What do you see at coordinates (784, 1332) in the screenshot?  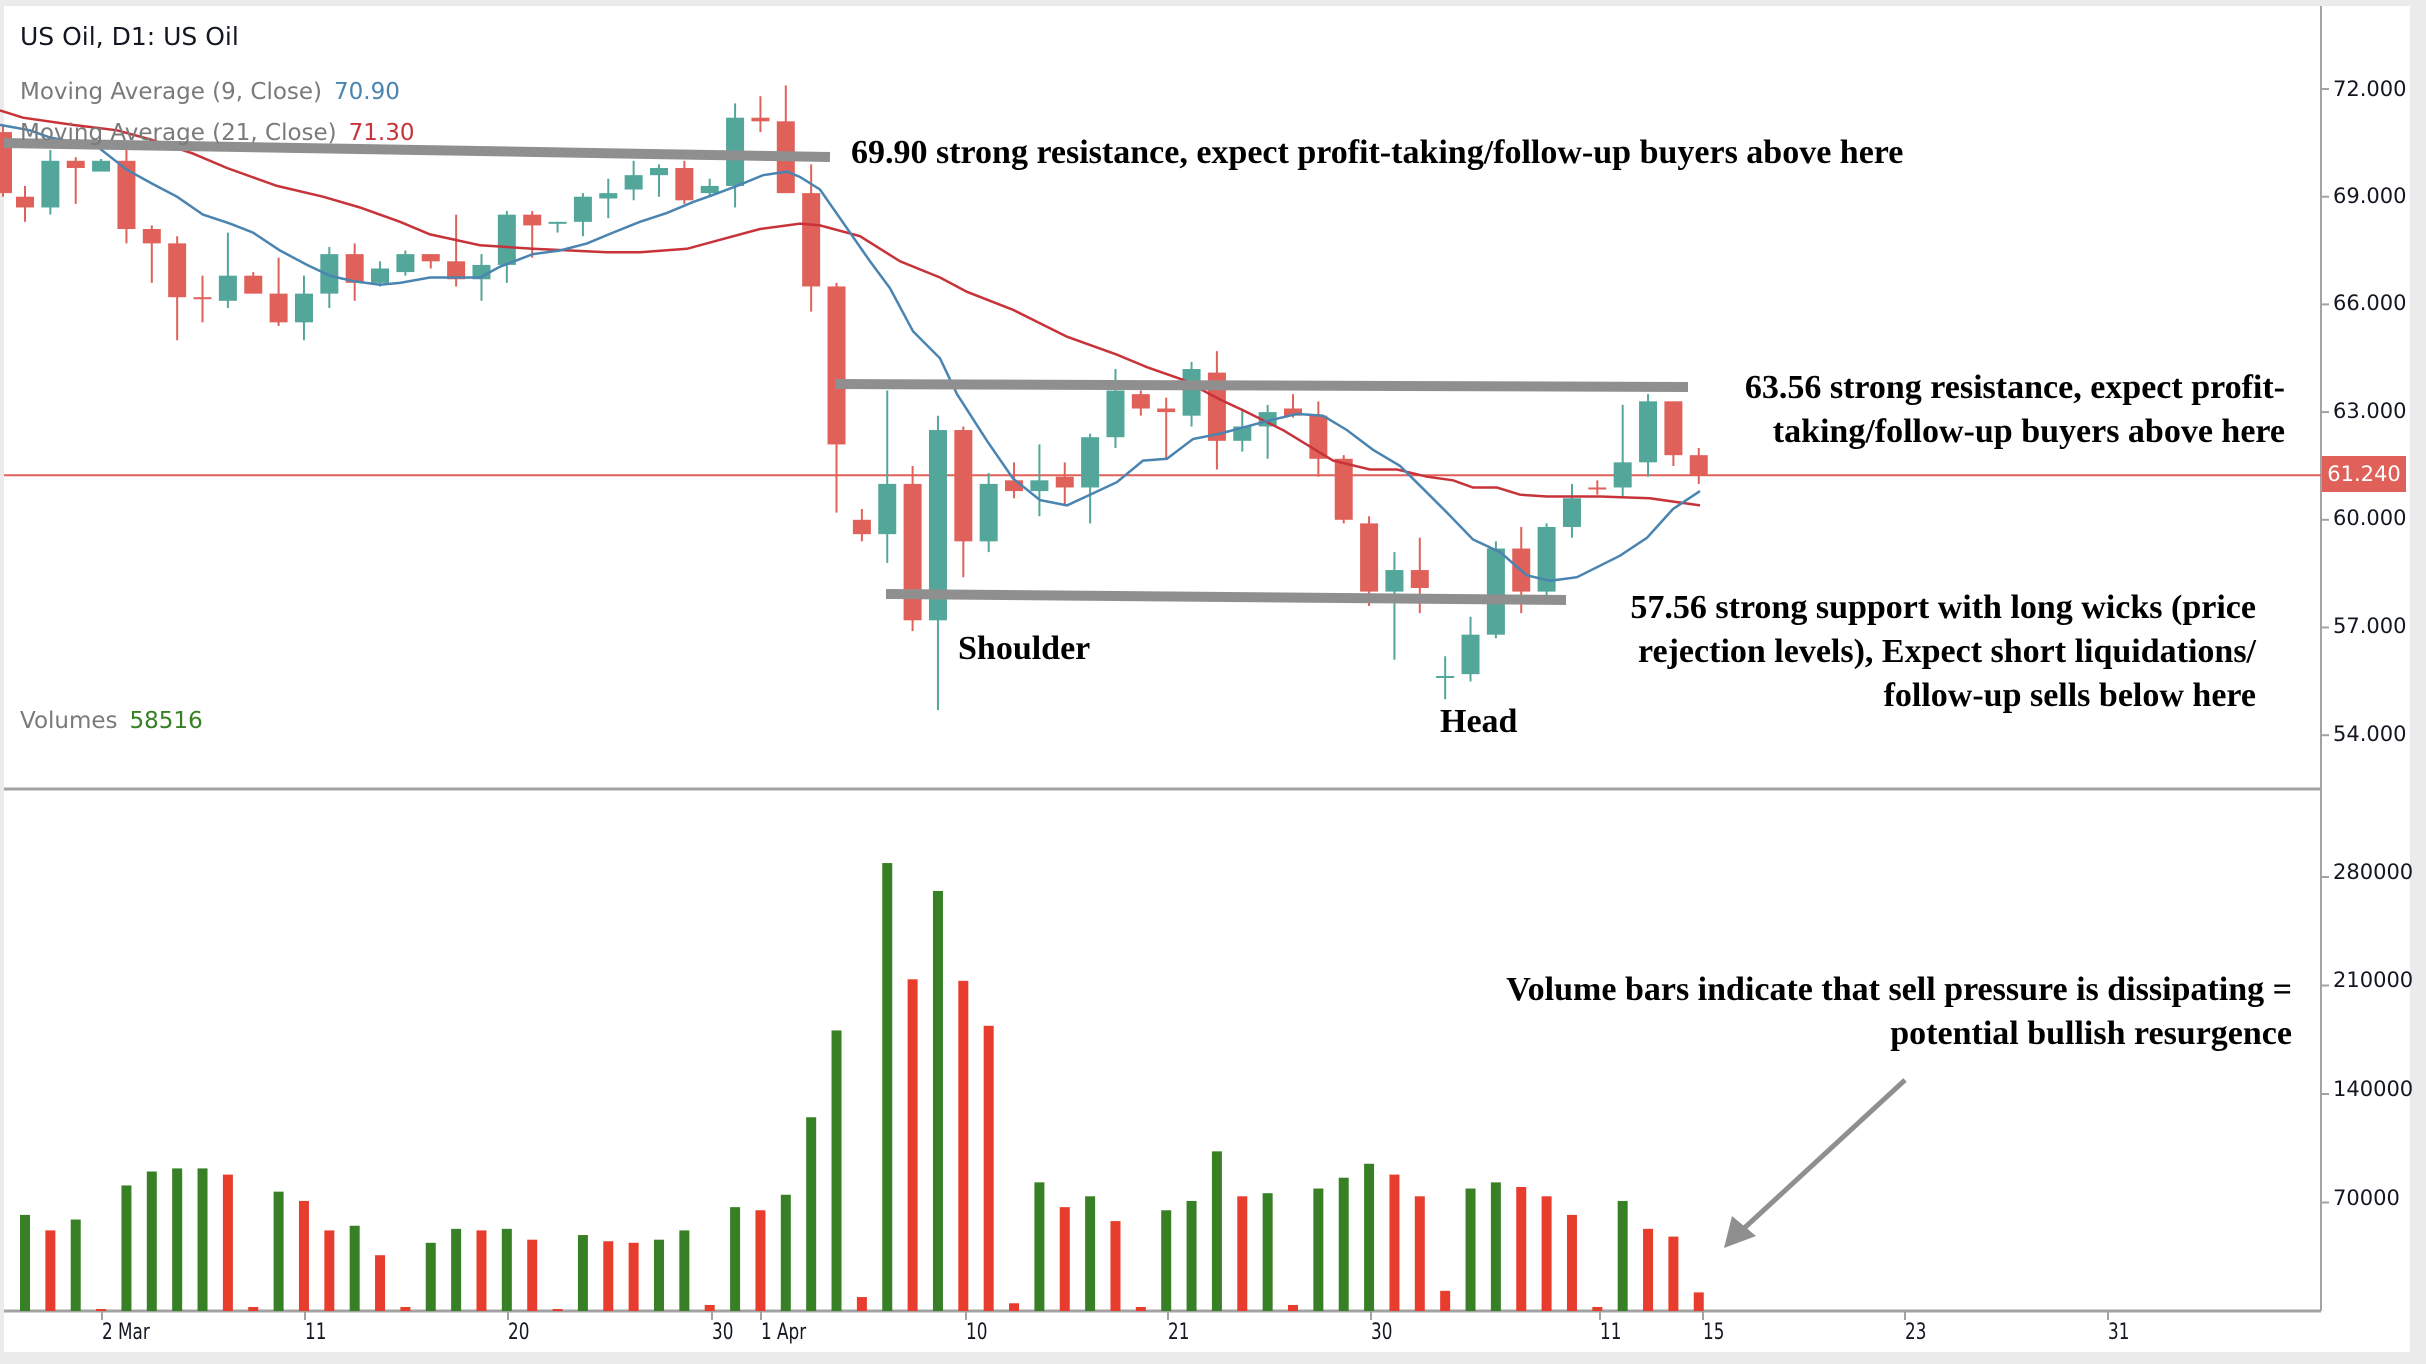 I see `time-tick: 1 Apr` at bounding box center [784, 1332].